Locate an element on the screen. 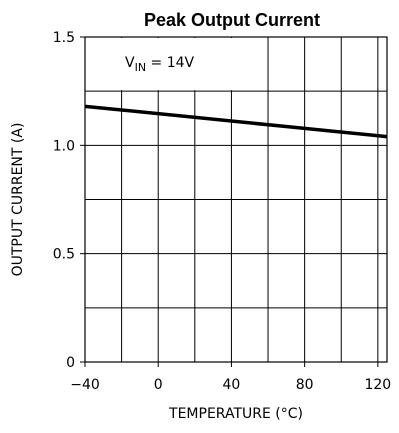 The width and height of the screenshot is (399, 433). vin-annotation: VIN = 14V is located at coordinates (160, 64).